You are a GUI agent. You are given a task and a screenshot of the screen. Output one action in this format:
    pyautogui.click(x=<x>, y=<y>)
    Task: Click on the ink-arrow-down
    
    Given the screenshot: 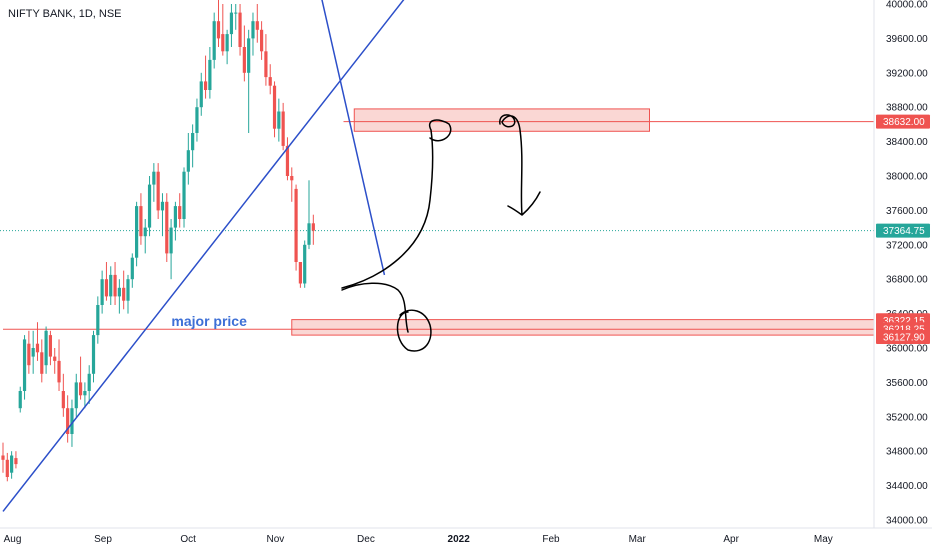 What is the action you would take?
    pyautogui.click(x=520, y=165)
    